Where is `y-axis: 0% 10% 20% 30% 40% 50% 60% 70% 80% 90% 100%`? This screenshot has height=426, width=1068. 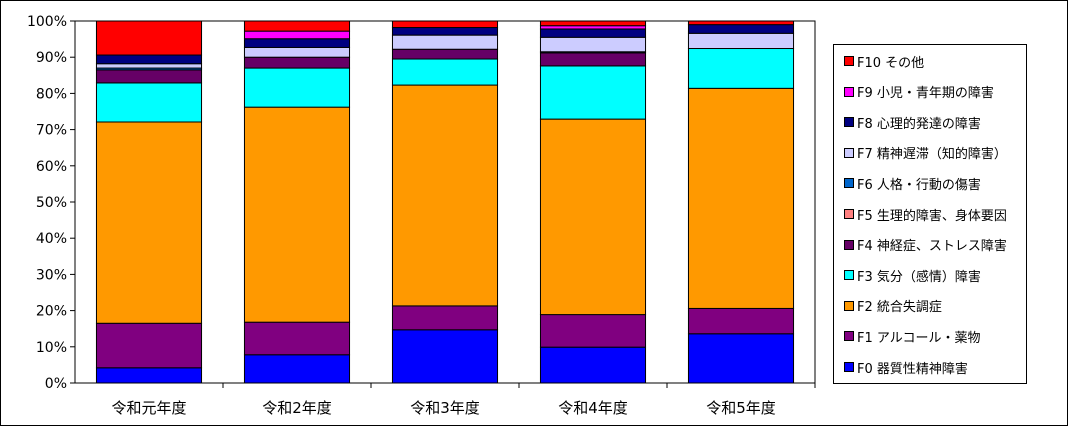 y-axis: 0% 10% 20% 30% 40% 50% 60% 70% 80% 90% 100% is located at coordinates (51, 203).